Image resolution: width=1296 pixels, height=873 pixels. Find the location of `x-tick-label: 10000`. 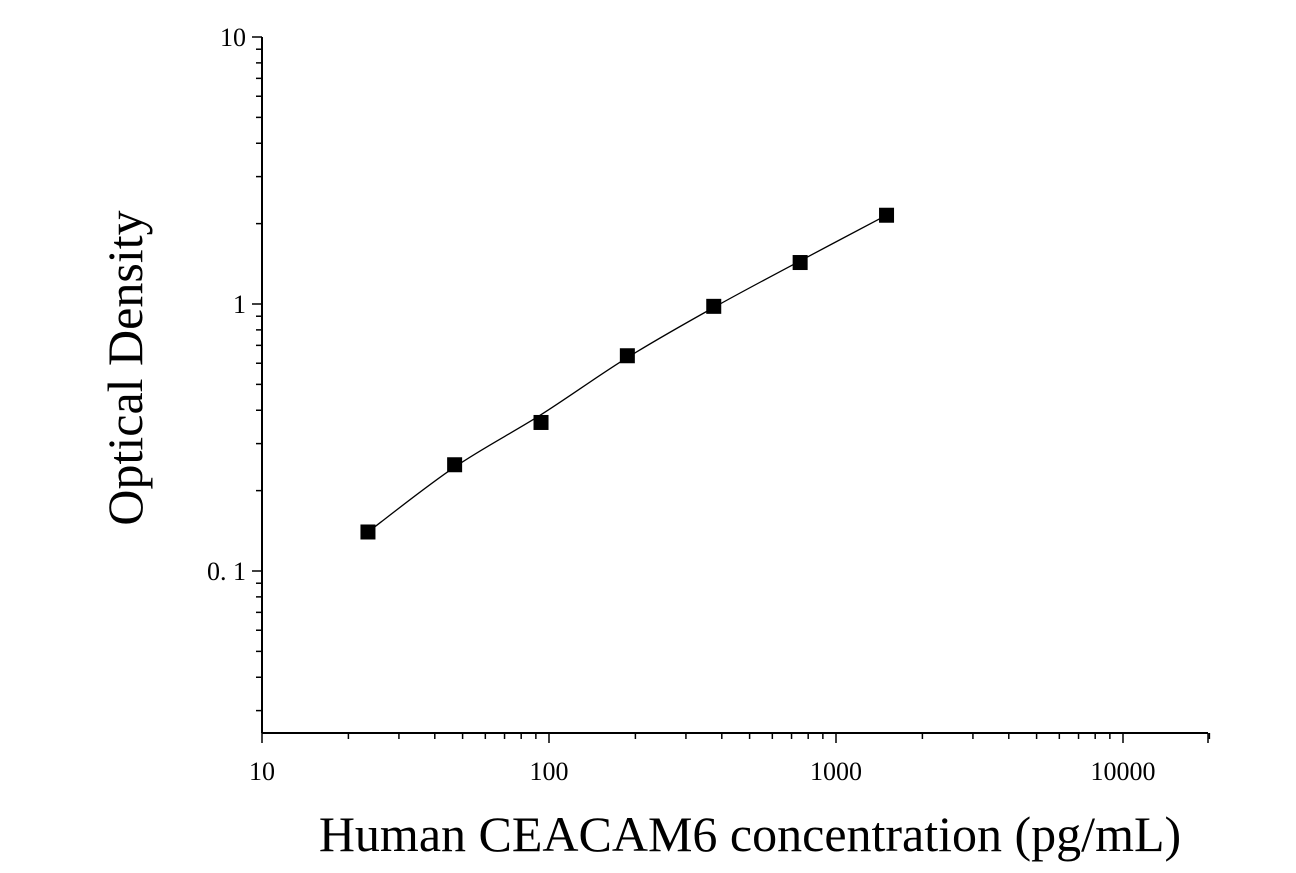

x-tick-label: 10000 is located at coordinates (1123, 771).